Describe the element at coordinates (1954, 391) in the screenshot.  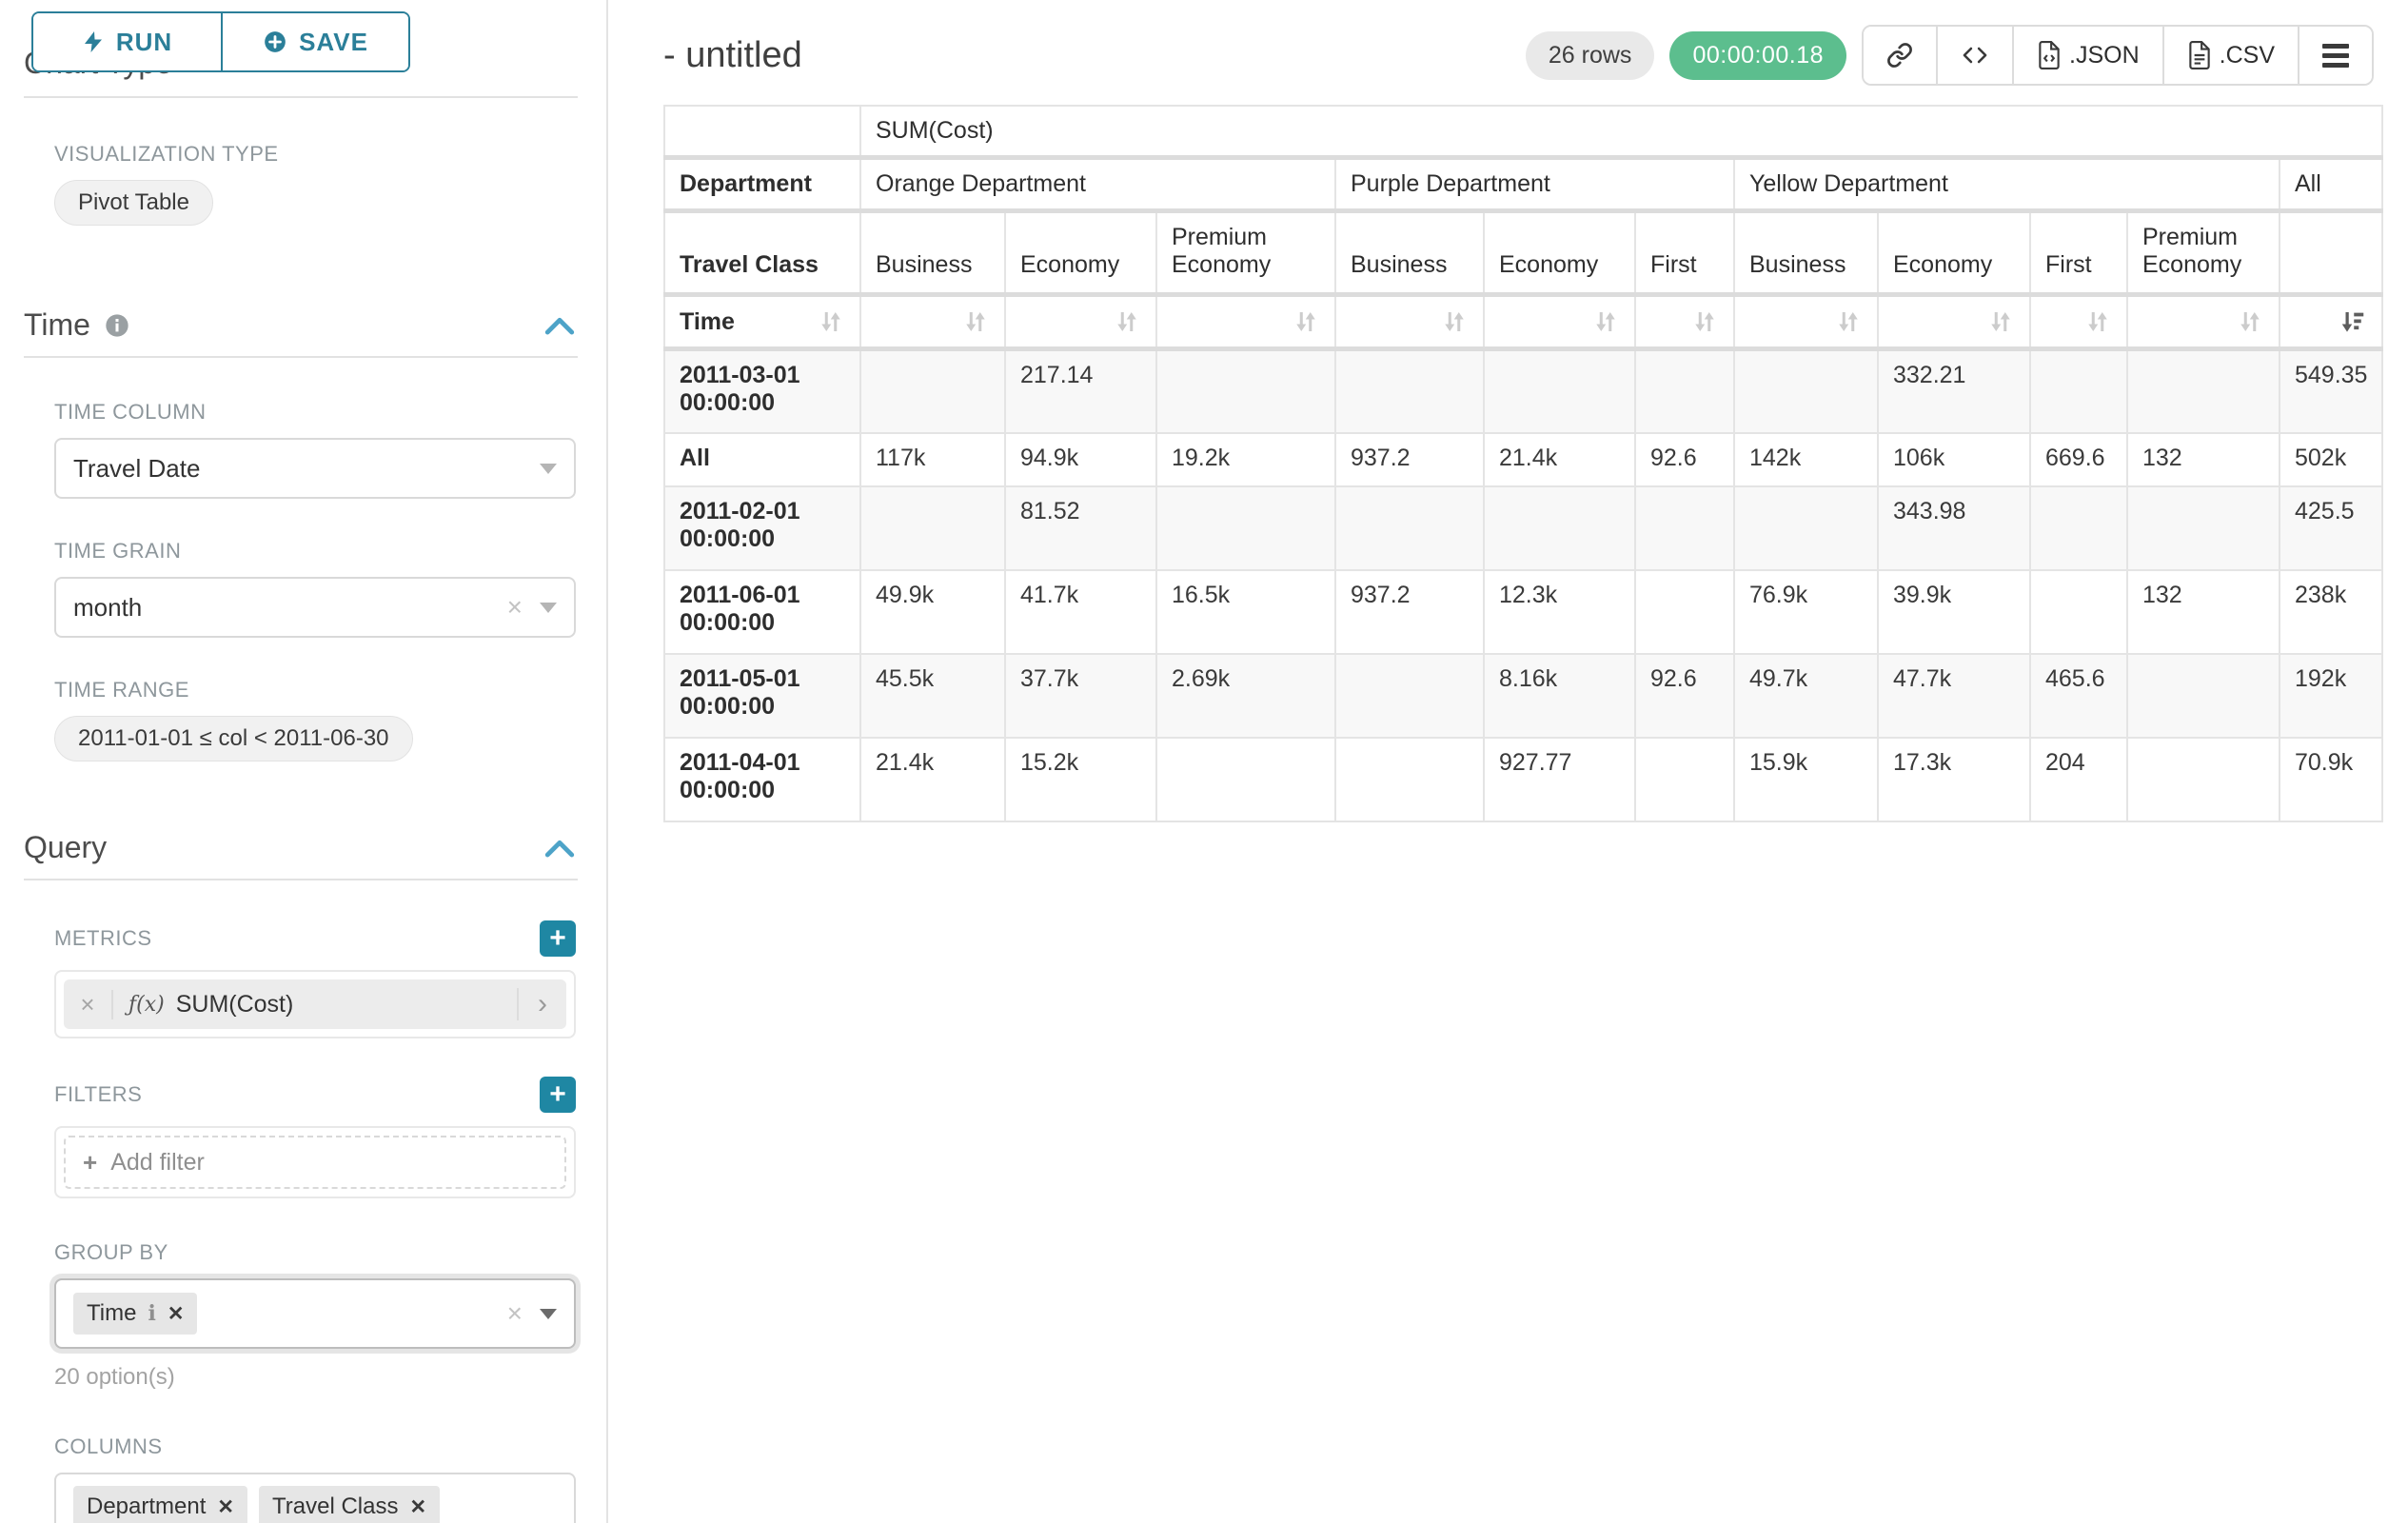
I see `value-cell: 332.21` at that location.